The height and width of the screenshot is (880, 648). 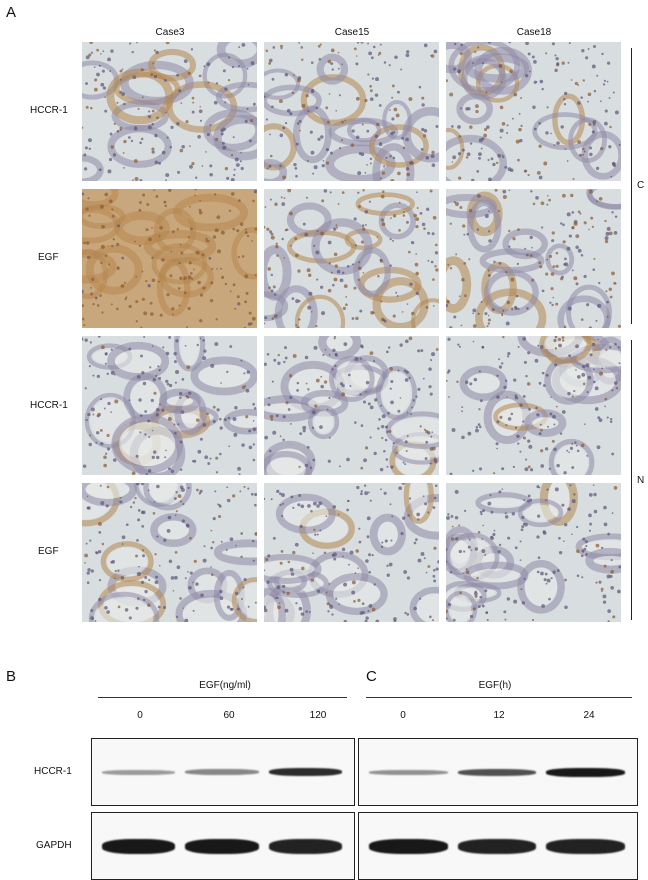 What do you see at coordinates (534, 32) in the screenshot?
I see `column-header: Case18` at bounding box center [534, 32].